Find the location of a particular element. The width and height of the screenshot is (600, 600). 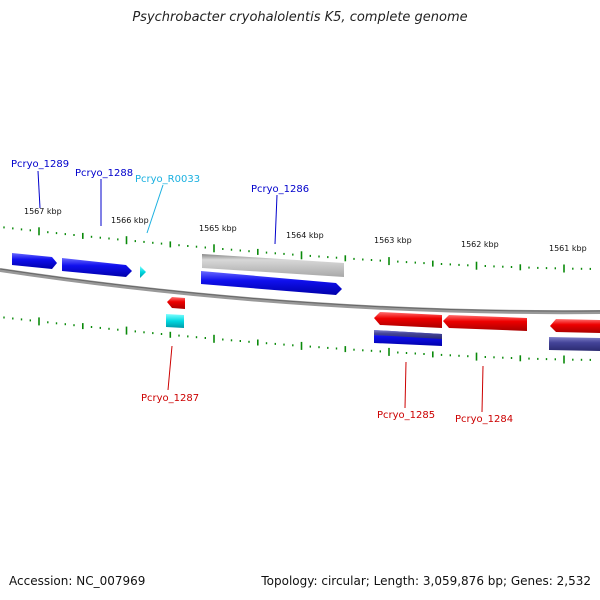

gene-right-red is located at coordinates (575, 326).